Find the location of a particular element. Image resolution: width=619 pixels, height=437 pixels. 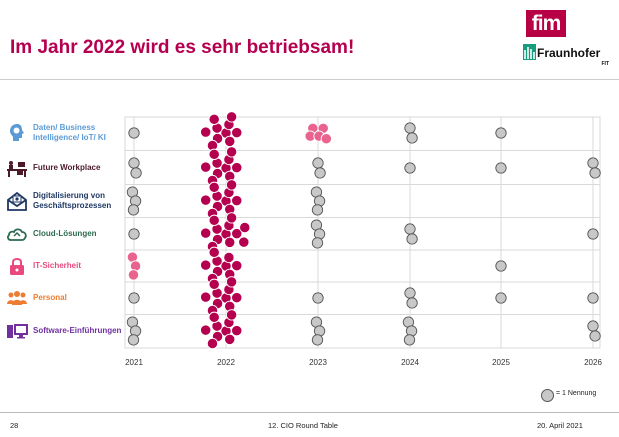

year-label: 2022 is located at coordinates (226, 362).